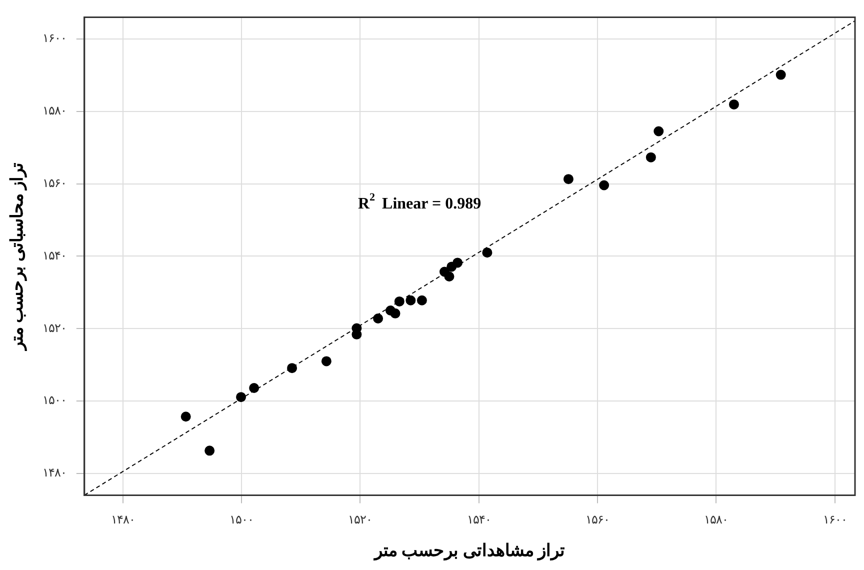 The image size is (864, 570). I want to click on y-tick-label: ۱۵۸۰, so click(54, 111).